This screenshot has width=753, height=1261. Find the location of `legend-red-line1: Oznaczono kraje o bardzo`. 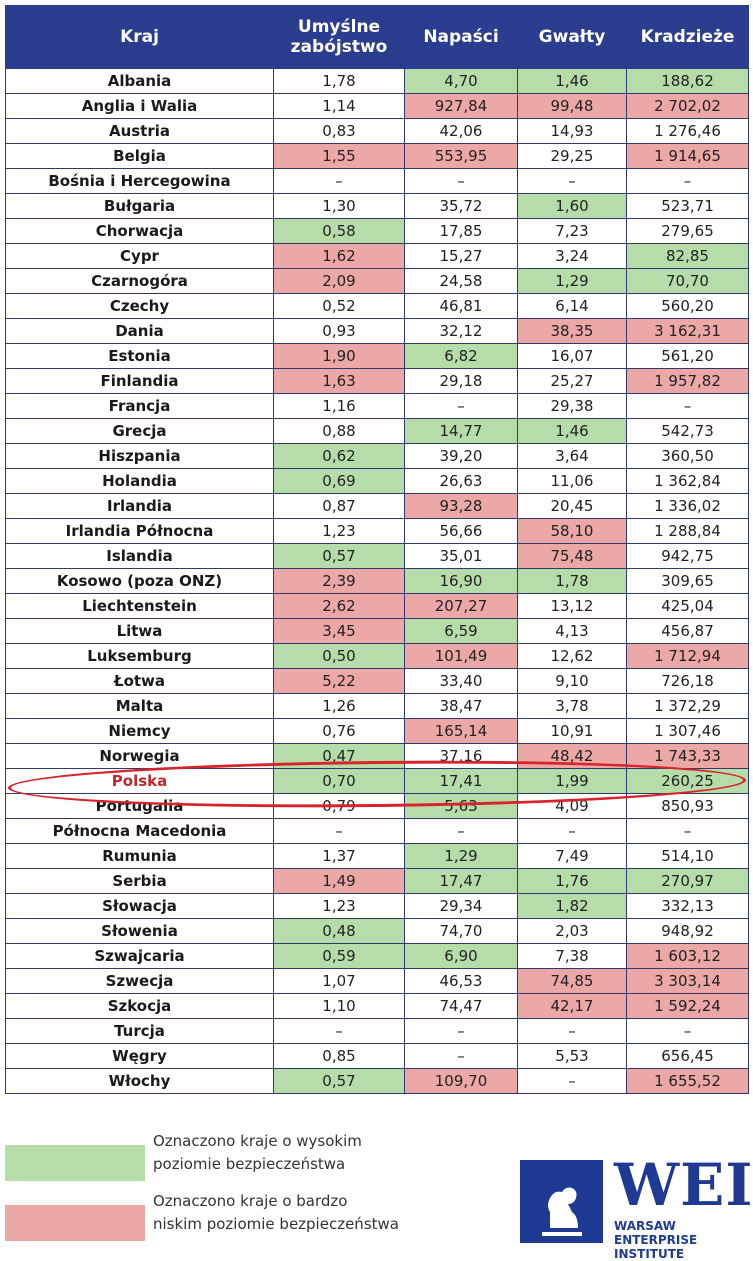

legend-red-line1: Oznaczono kraje o bardzo is located at coordinates (250, 1201).